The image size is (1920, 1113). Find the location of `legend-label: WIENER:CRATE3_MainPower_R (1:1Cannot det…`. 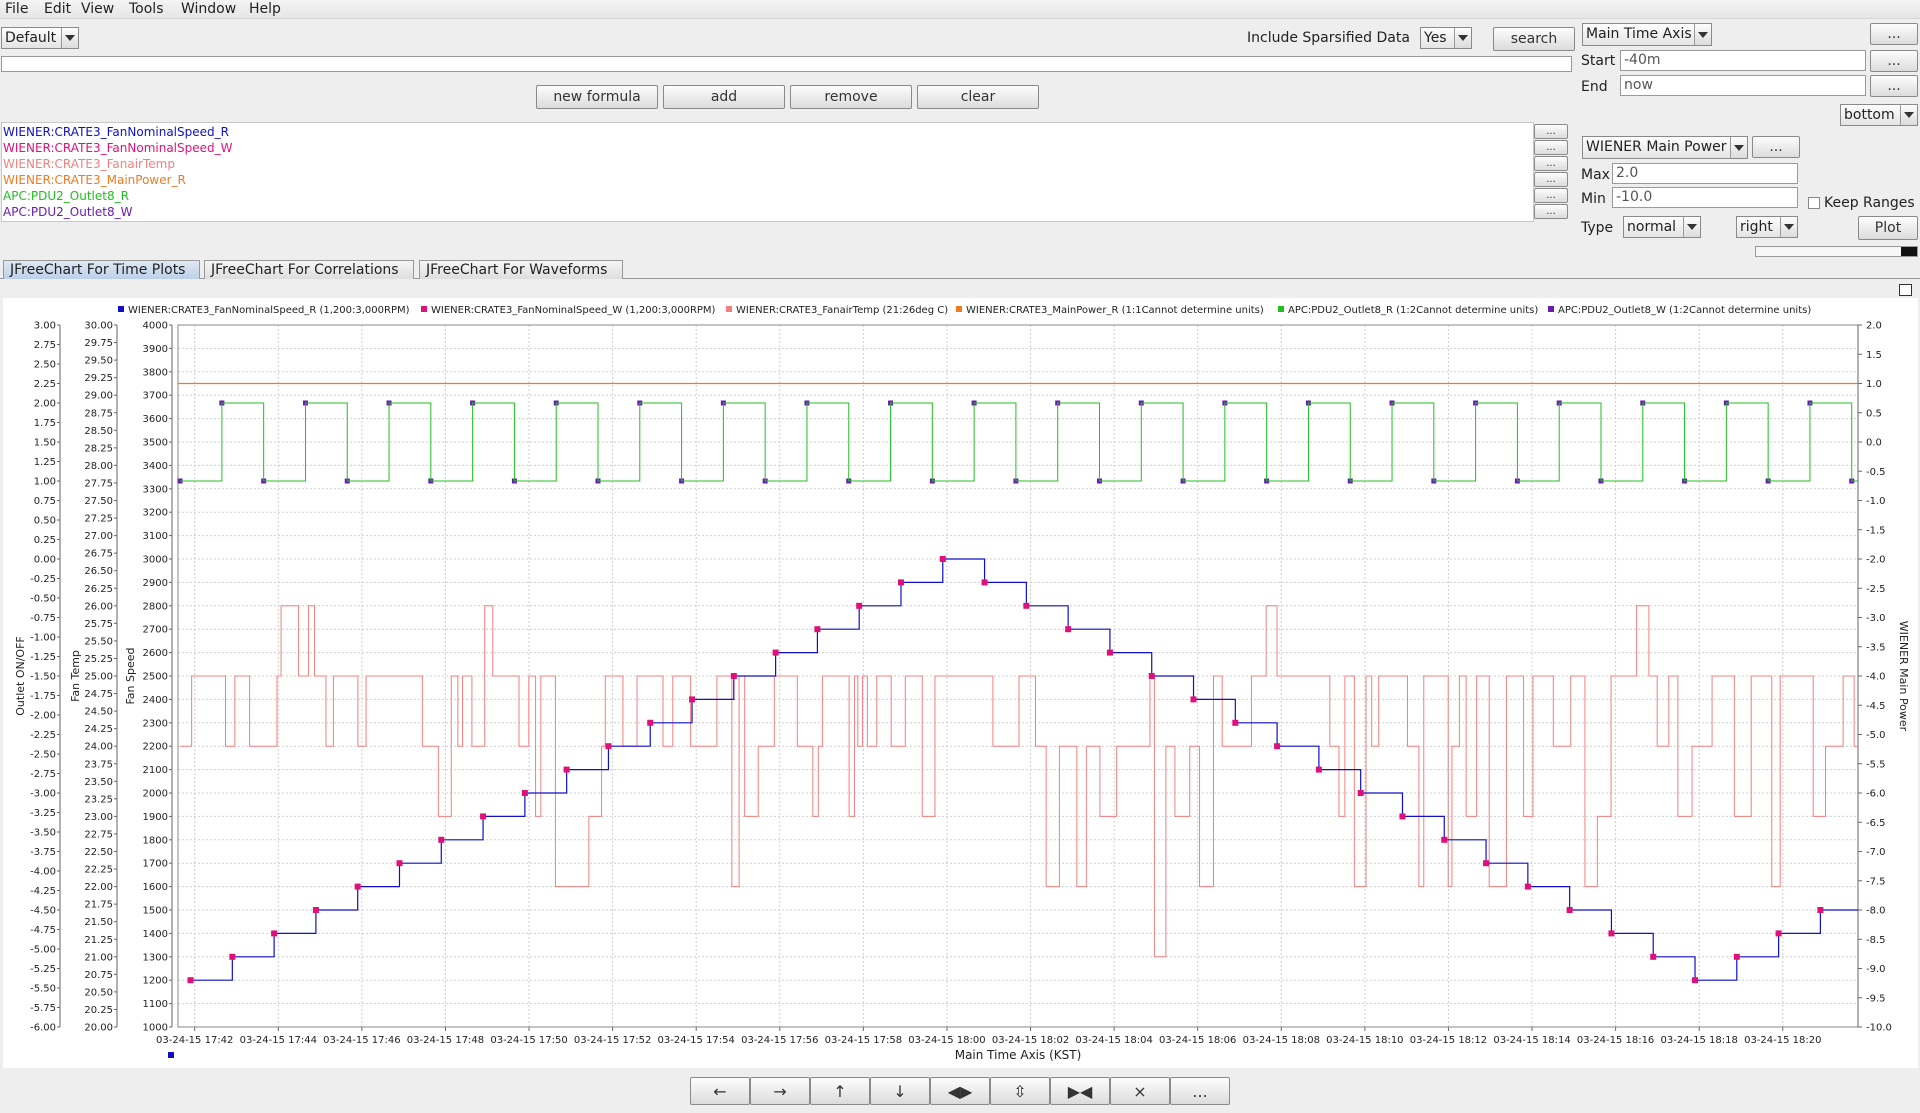

legend-label: WIENER:CRATE3_MainPower_R (1:1Cannot det… is located at coordinates (1115, 310).